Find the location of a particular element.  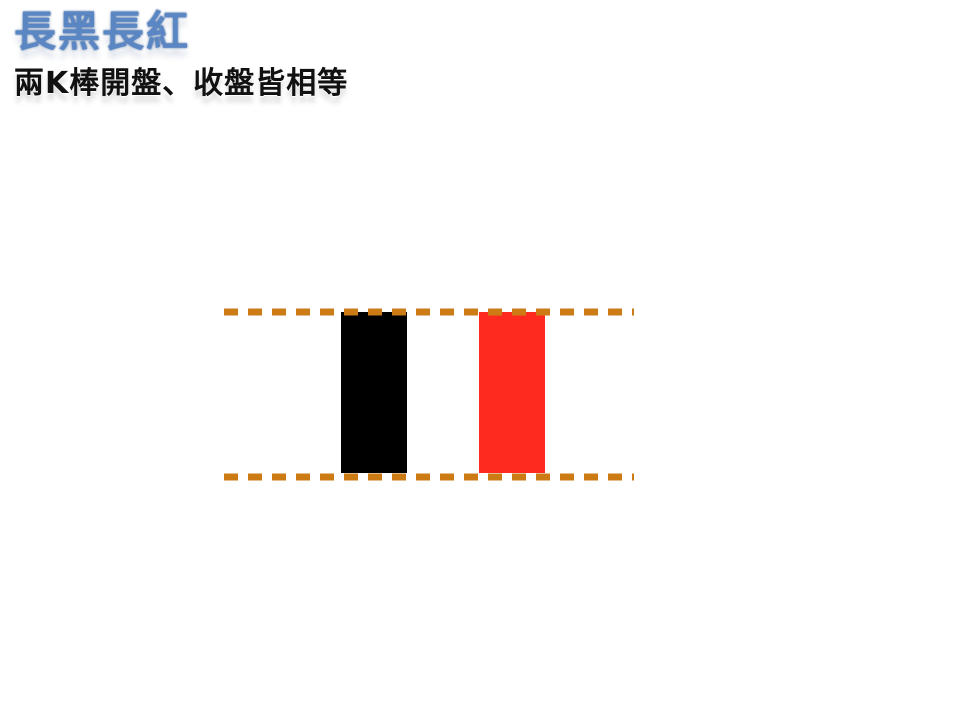

slide-title: 長黑長紅 is located at coordinates (102, 31).